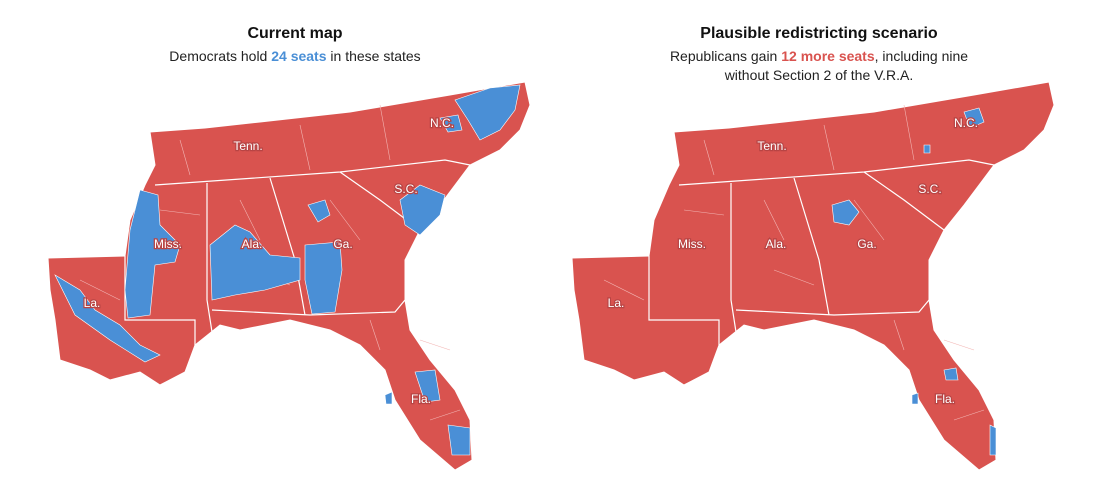  I want to click on subtitle-text: Democrats hold, so click(220, 56).